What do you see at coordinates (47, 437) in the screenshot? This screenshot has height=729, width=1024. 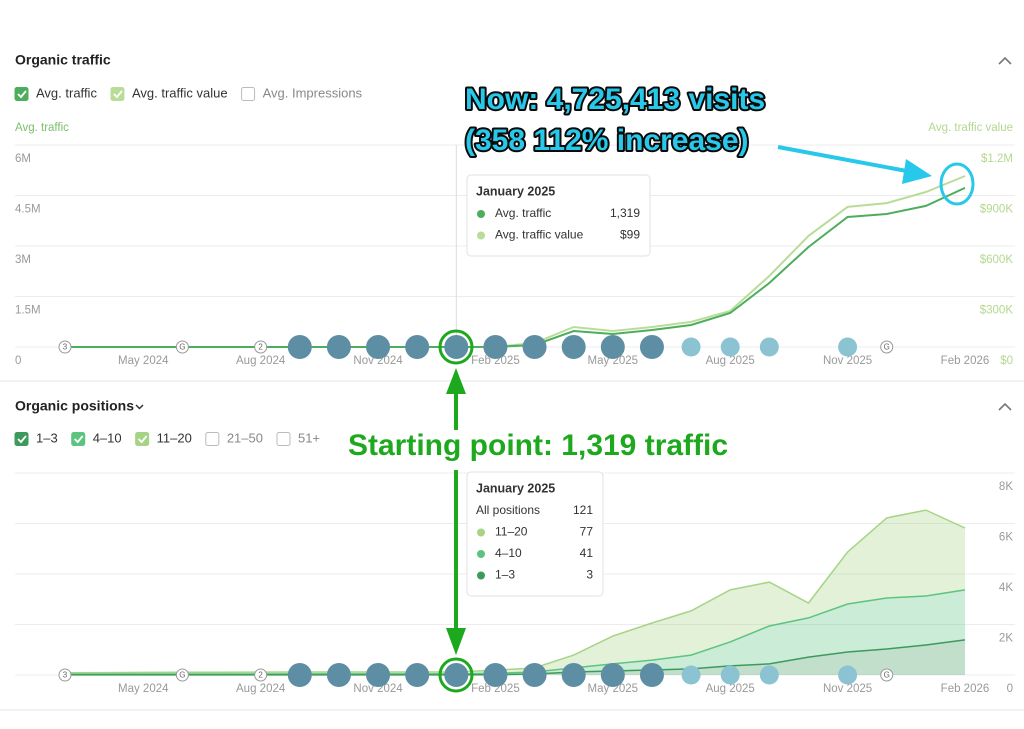 I see `legend-label: 1–3` at bounding box center [47, 437].